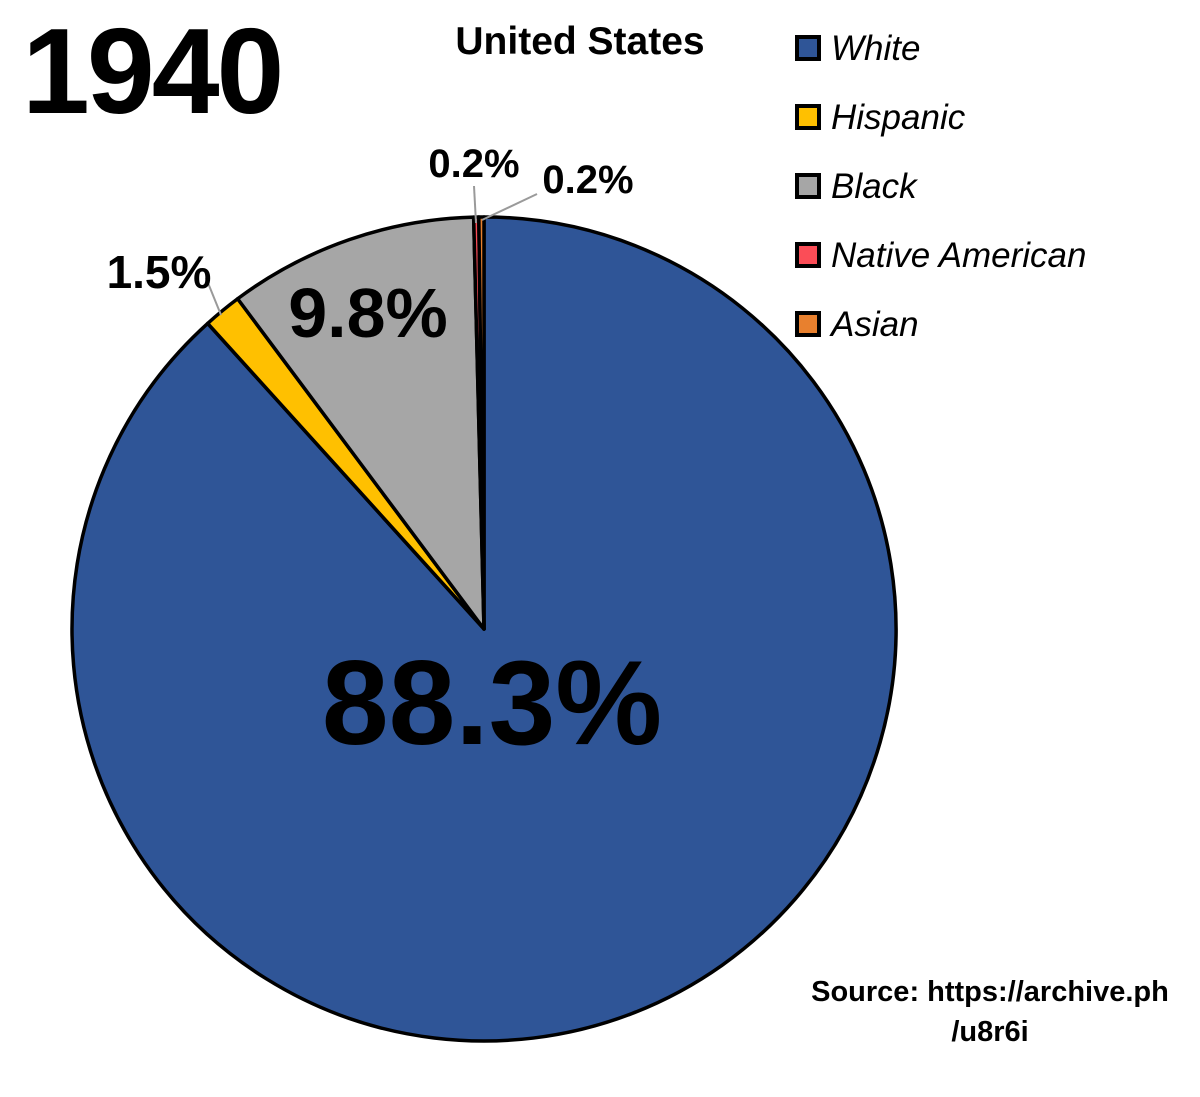 This screenshot has width=1200, height=1097. I want to click on legend-swatch-hispanic, so click(808, 117).